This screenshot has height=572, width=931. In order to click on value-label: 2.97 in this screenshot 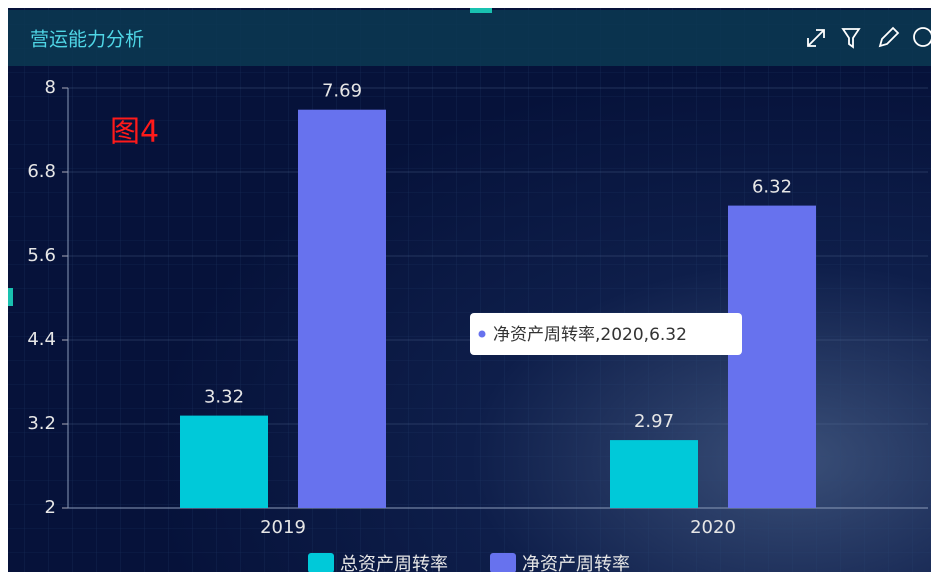, I will do `click(654, 421)`.